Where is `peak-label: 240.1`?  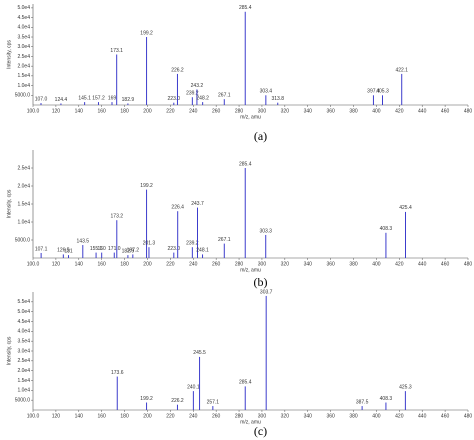
peak-label: 240.1 is located at coordinates (193, 387).